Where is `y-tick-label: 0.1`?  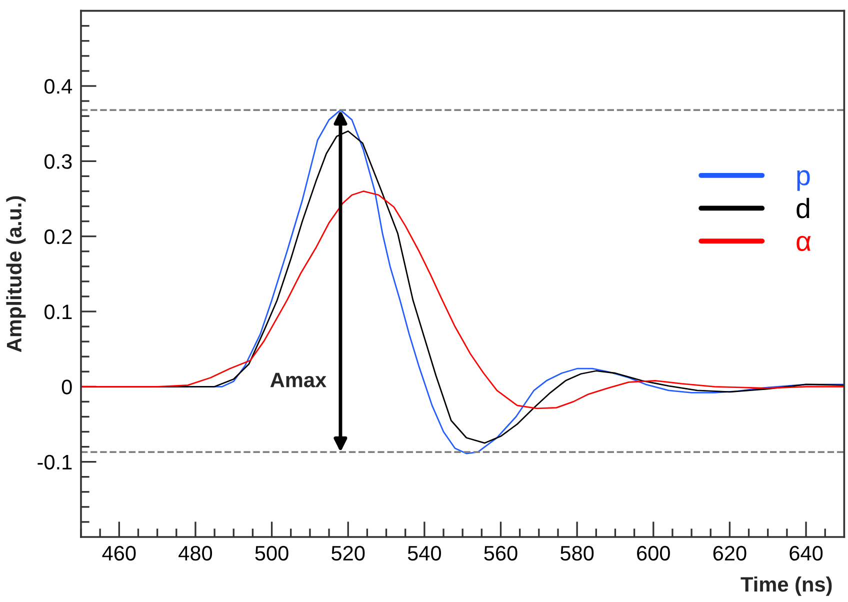
y-tick-label: 0.1 is located at coordinates (58, 312).